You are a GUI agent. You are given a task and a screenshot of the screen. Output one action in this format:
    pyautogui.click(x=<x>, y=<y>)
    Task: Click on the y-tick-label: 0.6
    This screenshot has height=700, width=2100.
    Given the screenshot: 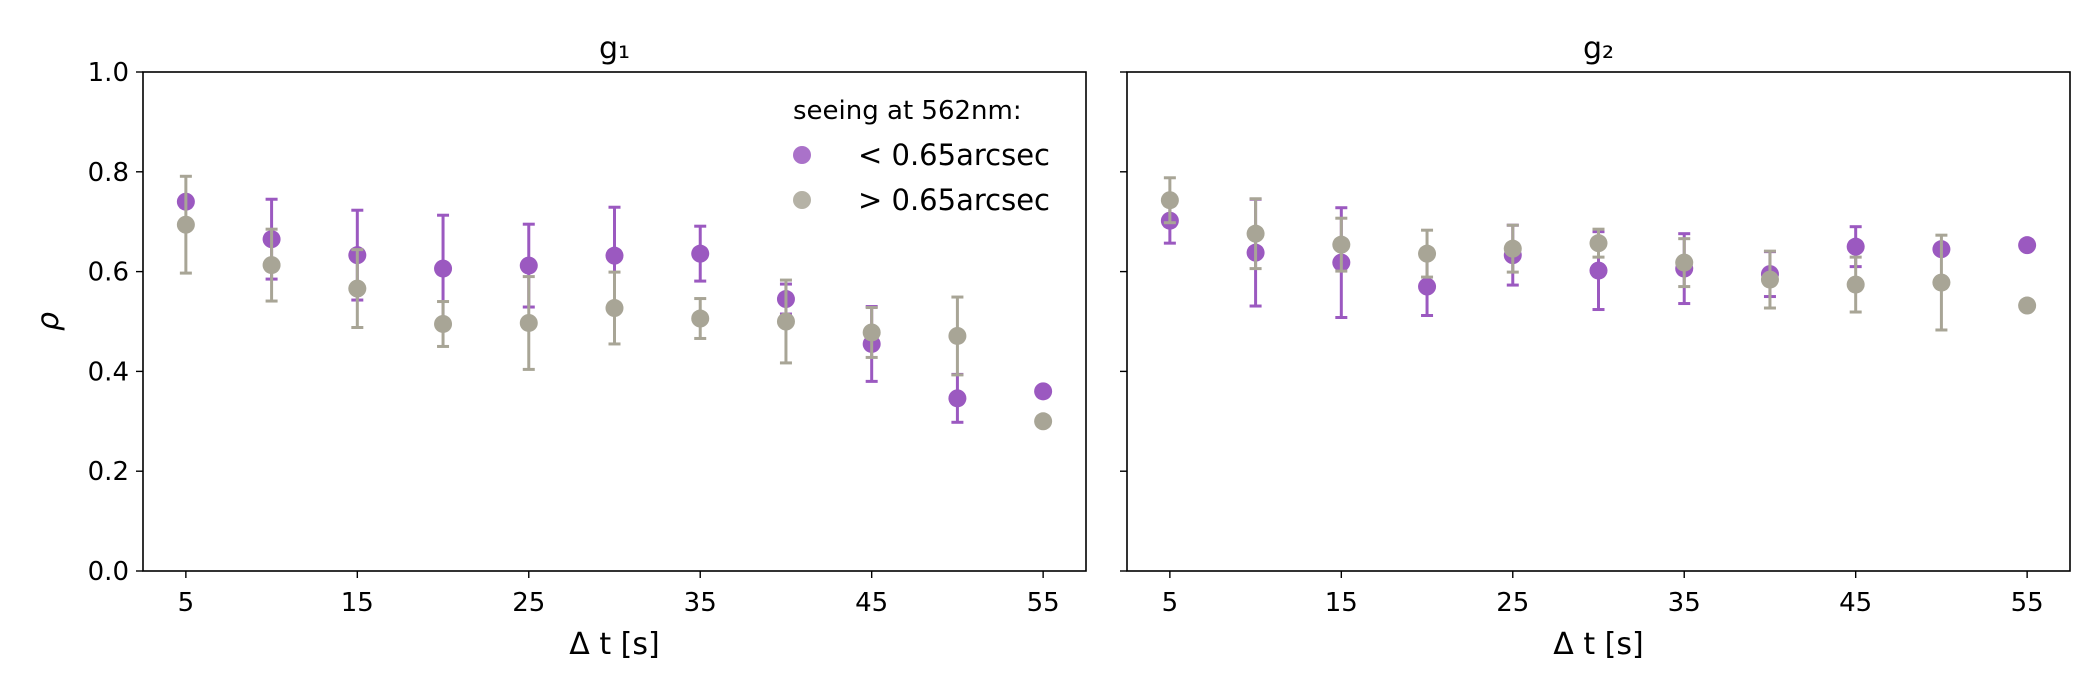 What is the action you would take?
    pyautogui.click(x=108, y=273)
    